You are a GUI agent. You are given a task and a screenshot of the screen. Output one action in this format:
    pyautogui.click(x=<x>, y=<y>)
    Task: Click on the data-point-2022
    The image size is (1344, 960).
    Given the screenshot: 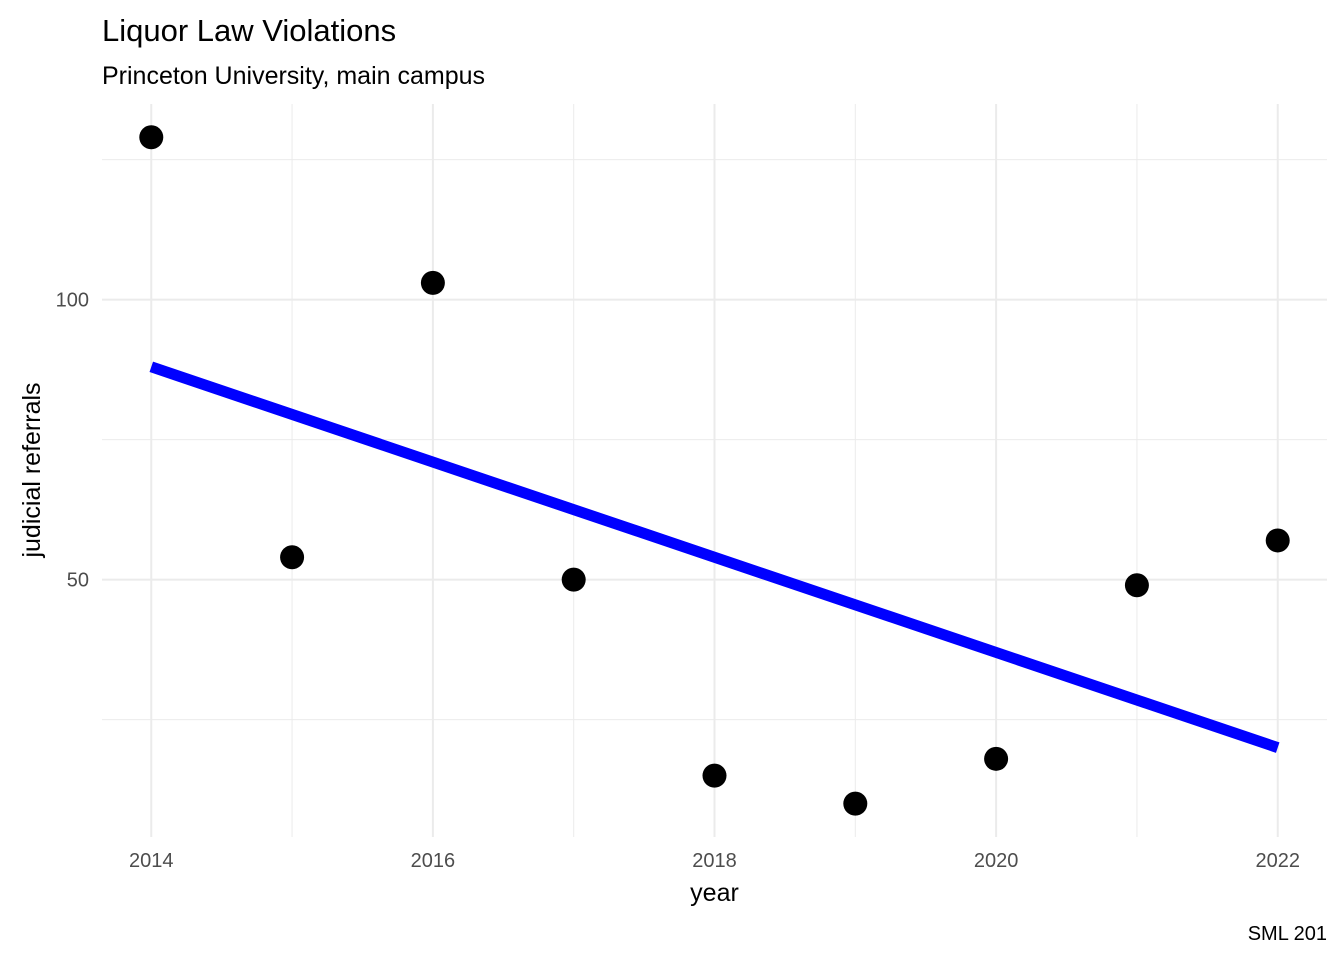 What is the action you would take?
    pyautogui.click(x=1277, y=540)
    